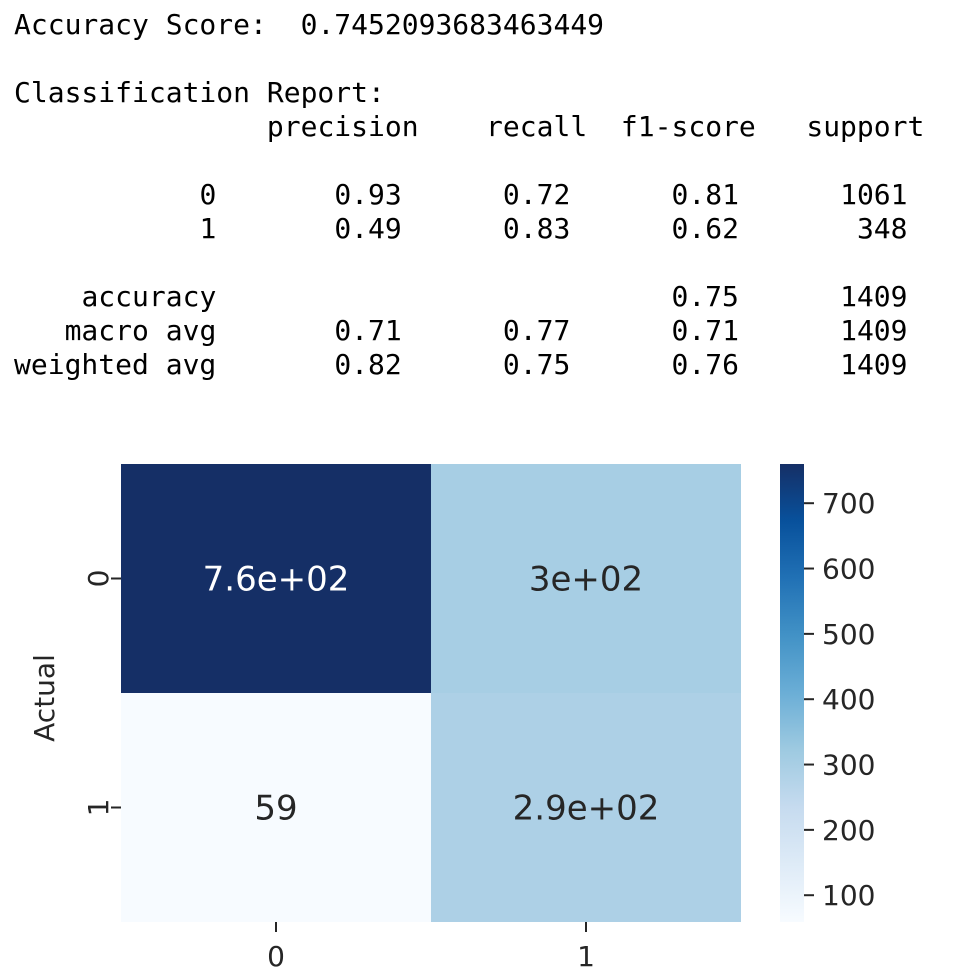  Describe the element at coordinates (705, 364) in the screenshot. I see `report-value: 0.76` at that location.